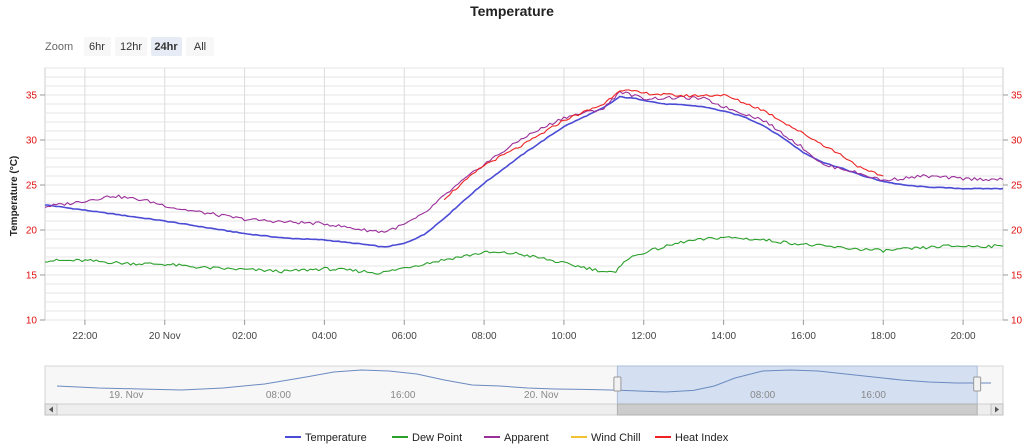  I want to click on y-axis-left: 10 15 20 25 30 35, so click(35, 209).